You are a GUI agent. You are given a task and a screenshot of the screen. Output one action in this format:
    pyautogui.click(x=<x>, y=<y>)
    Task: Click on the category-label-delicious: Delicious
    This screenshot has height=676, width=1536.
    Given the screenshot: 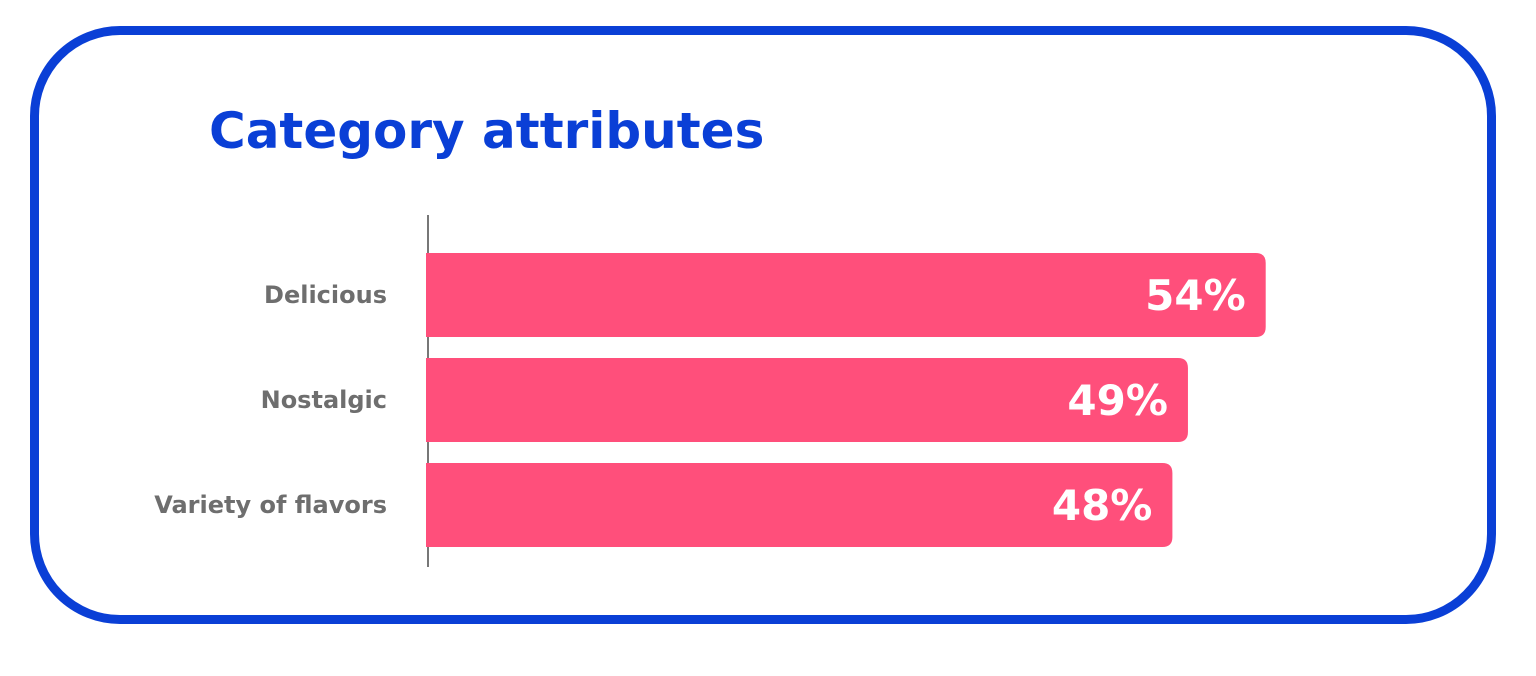 What is the action you would take?
    pyautogui.click(x=325, y=295)
    